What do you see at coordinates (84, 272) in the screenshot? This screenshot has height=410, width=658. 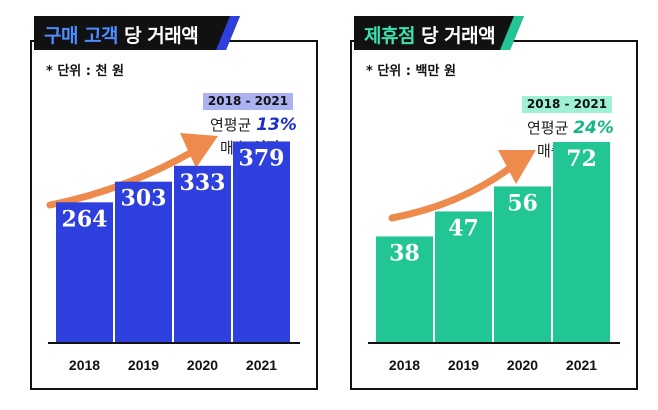 I see `left-bar-2018` at bounding box center [84, 272].